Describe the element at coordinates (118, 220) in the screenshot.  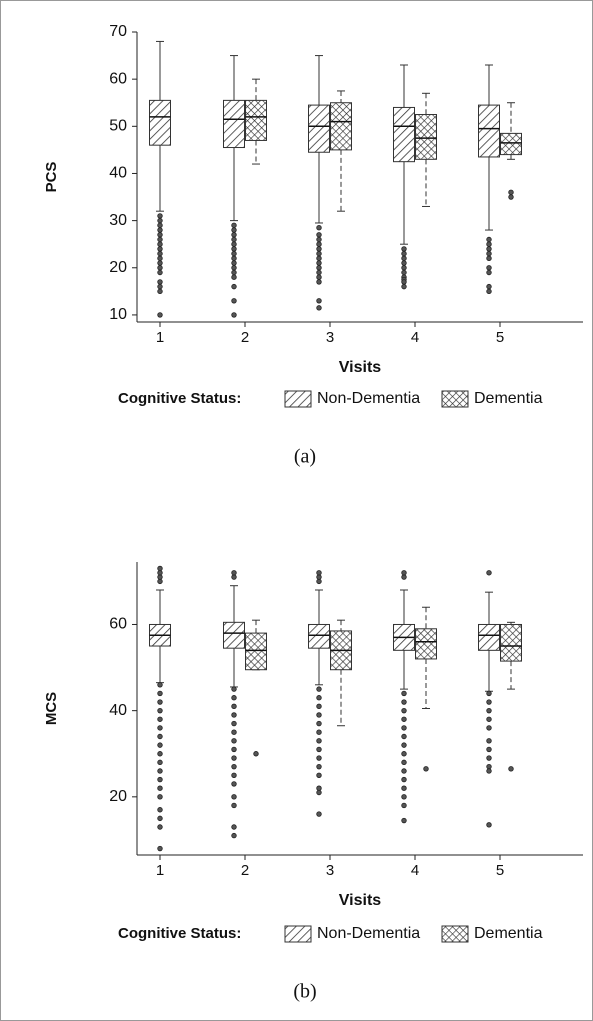
I see `y-tick-label: 30` at that location.